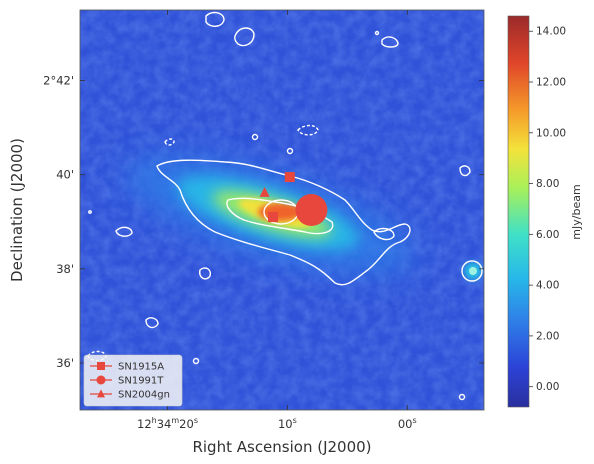  I want to click on colorbar-label: mJy/beam, so click(576, 211).